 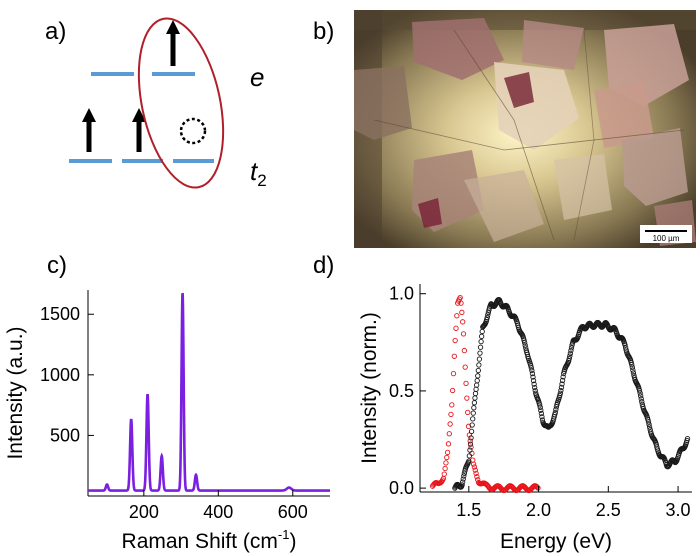 I want to click on raman-y-axis-label: Intensity (a.u.), so click(x=15, y=392).